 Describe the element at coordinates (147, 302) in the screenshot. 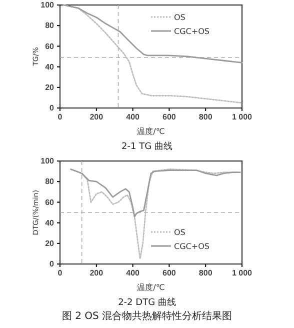

I see `text: 2-2 DTG 曲线` at that location.